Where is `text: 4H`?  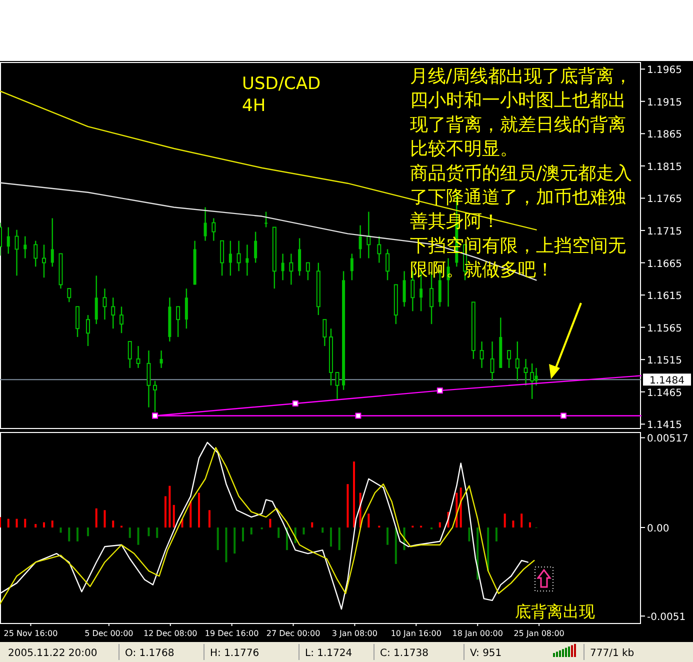
text: 4H is located at coordinates (254, 106).